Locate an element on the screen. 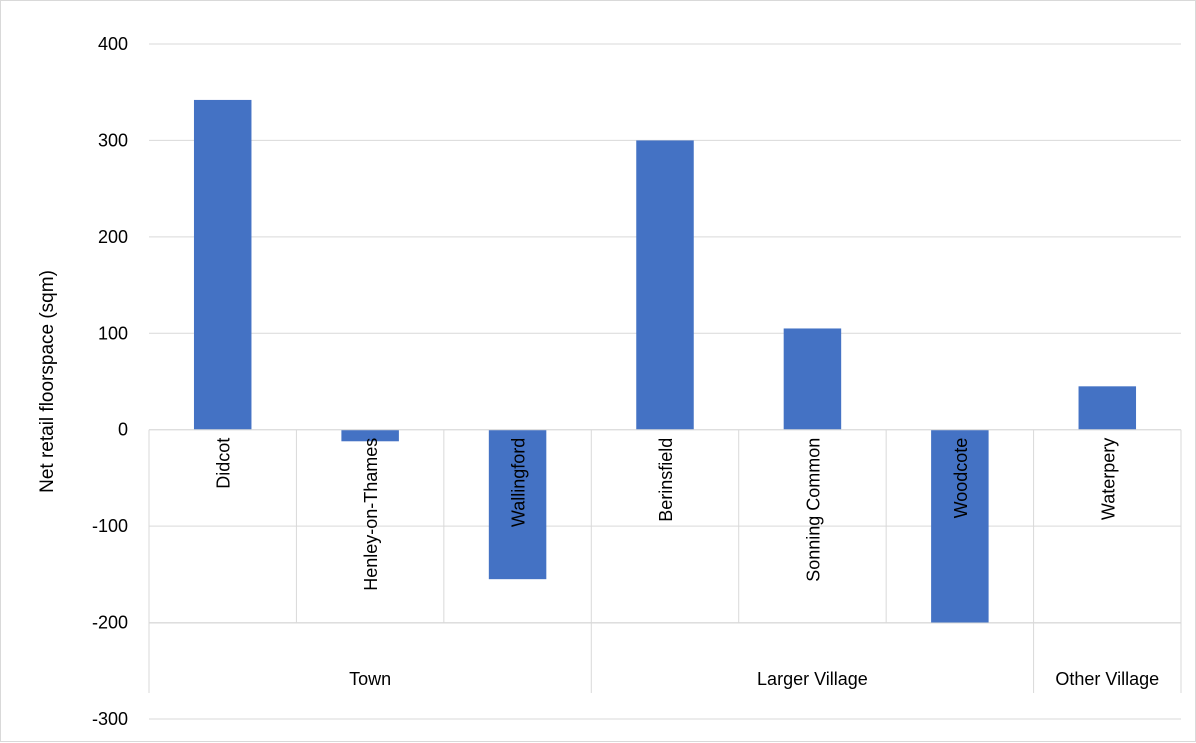 This screenshot has width=1196, height=743. y-tick-label: -200 is located at coordinates (110, 623).